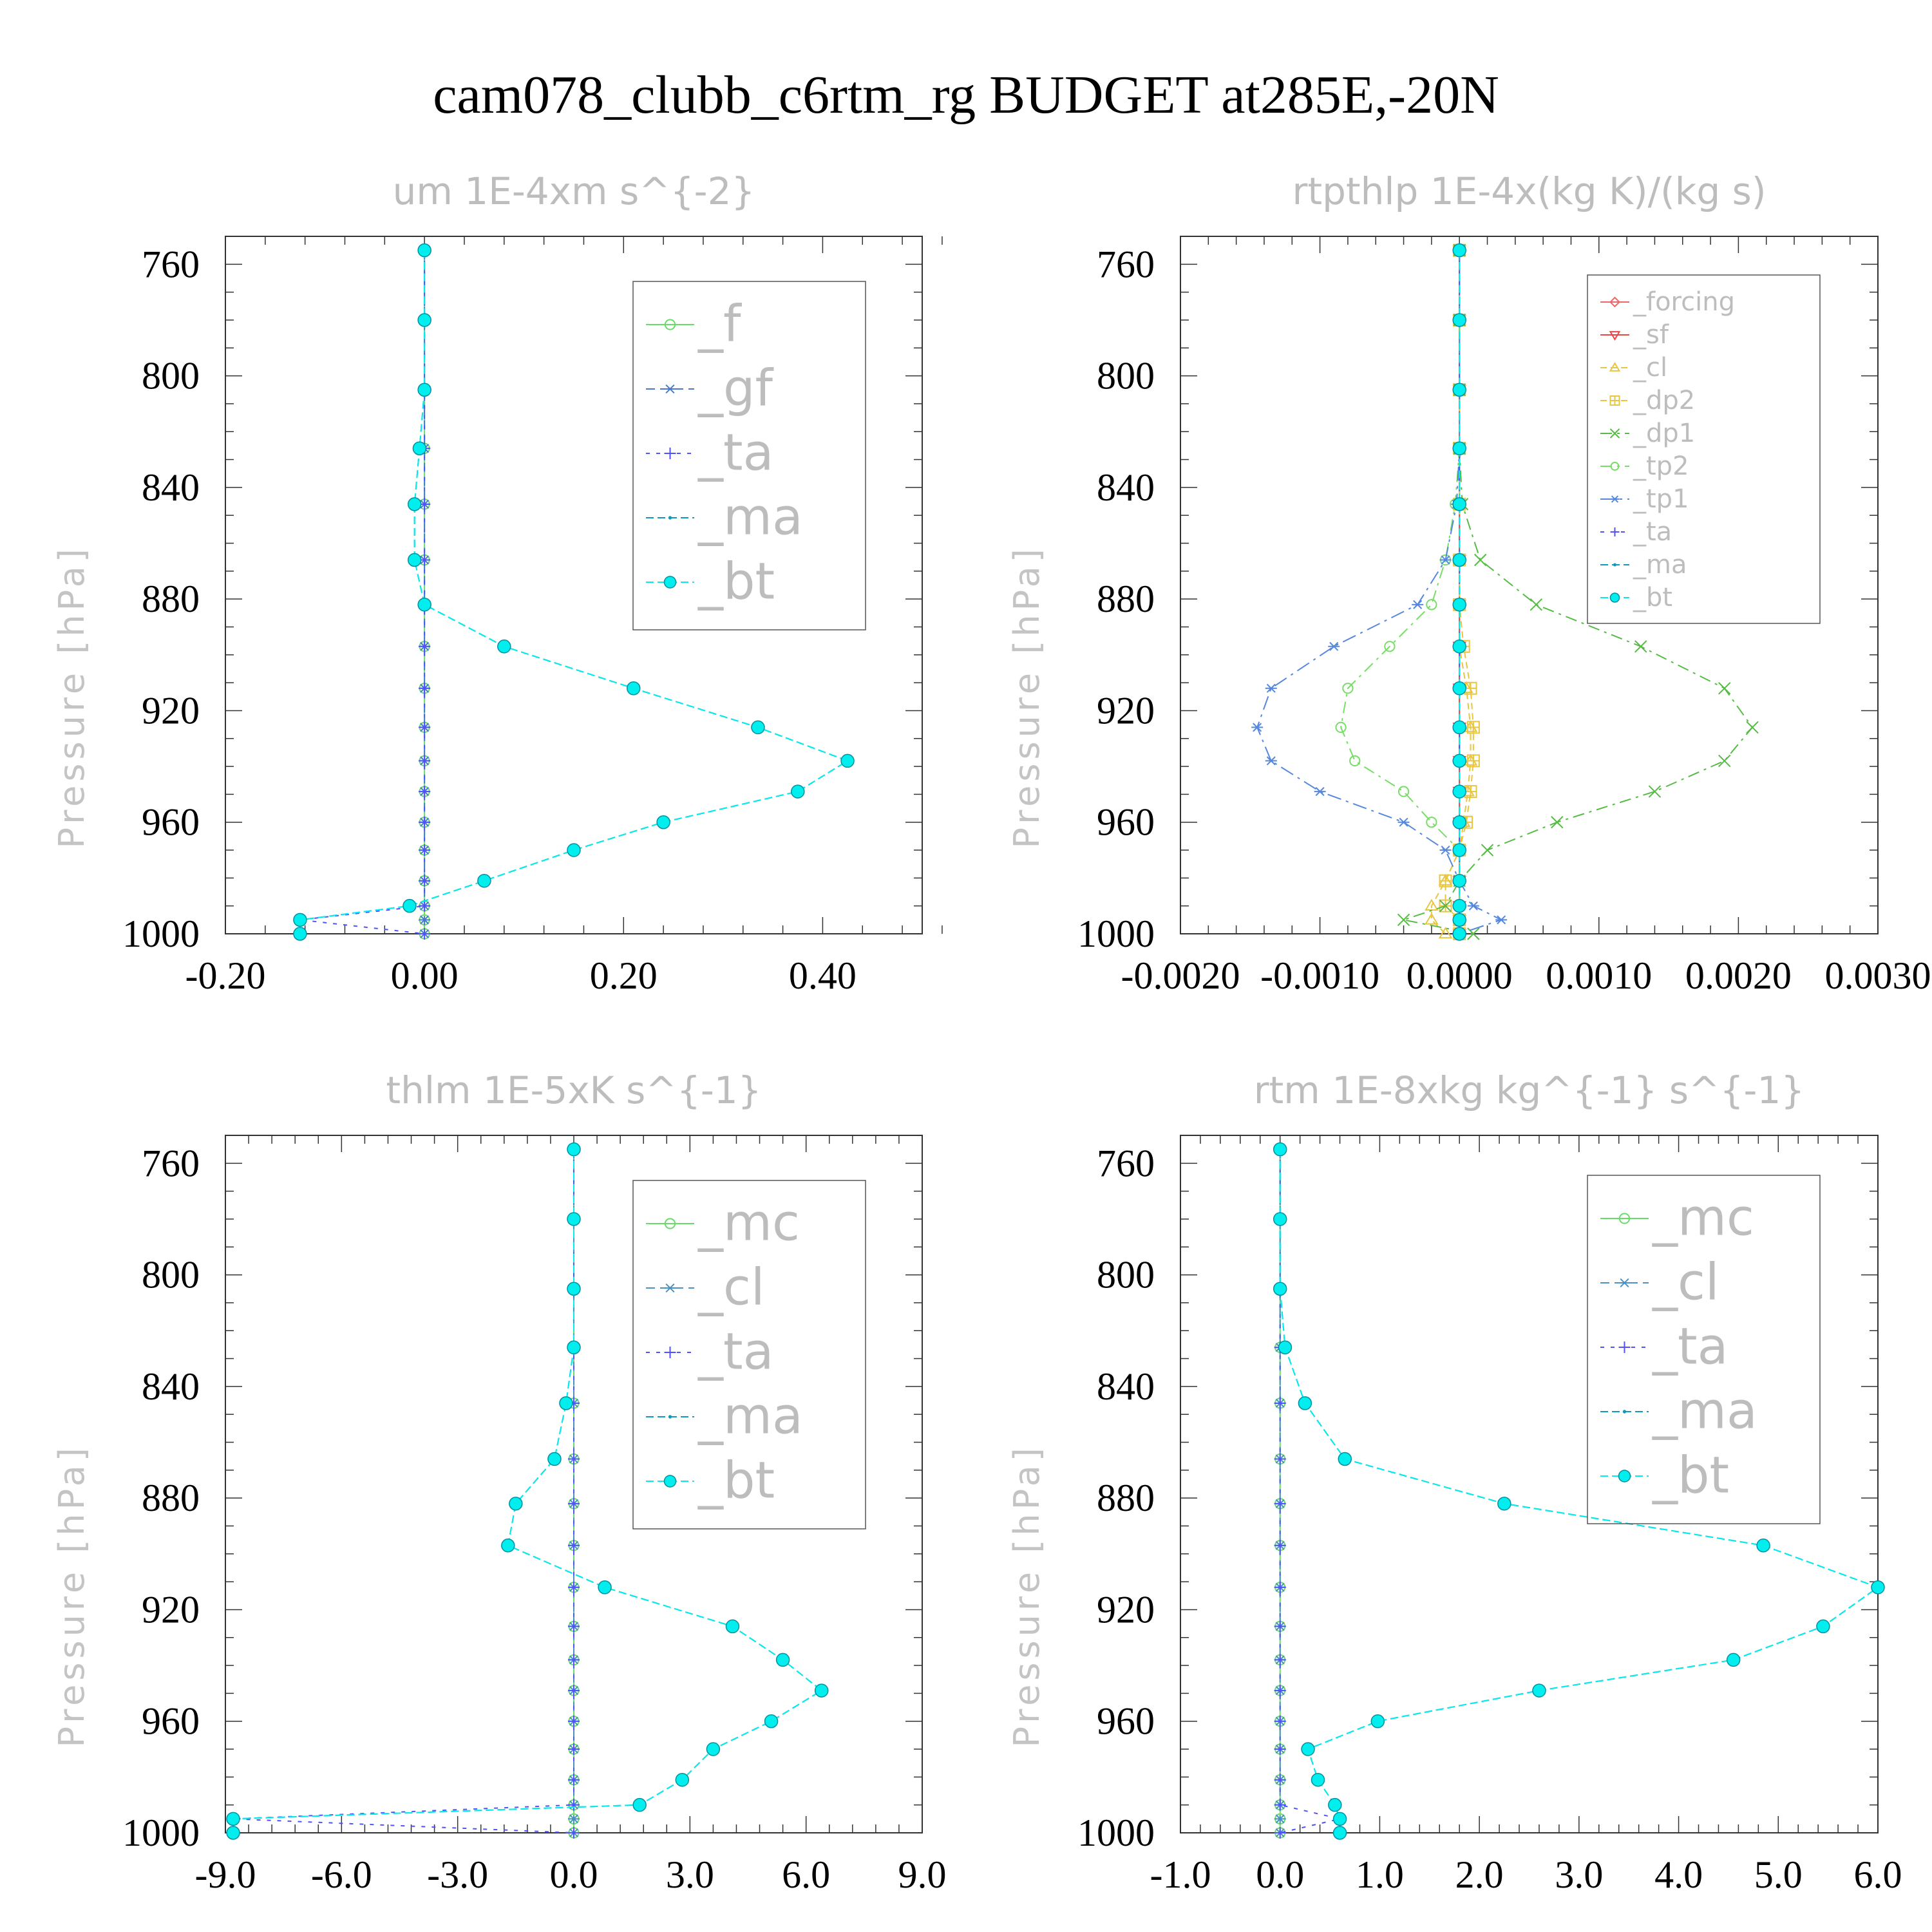 The width and height of the screenshot is (1932, 1932). I want to click on y-tick-label-rtm: 920, so click(1126, 1609).